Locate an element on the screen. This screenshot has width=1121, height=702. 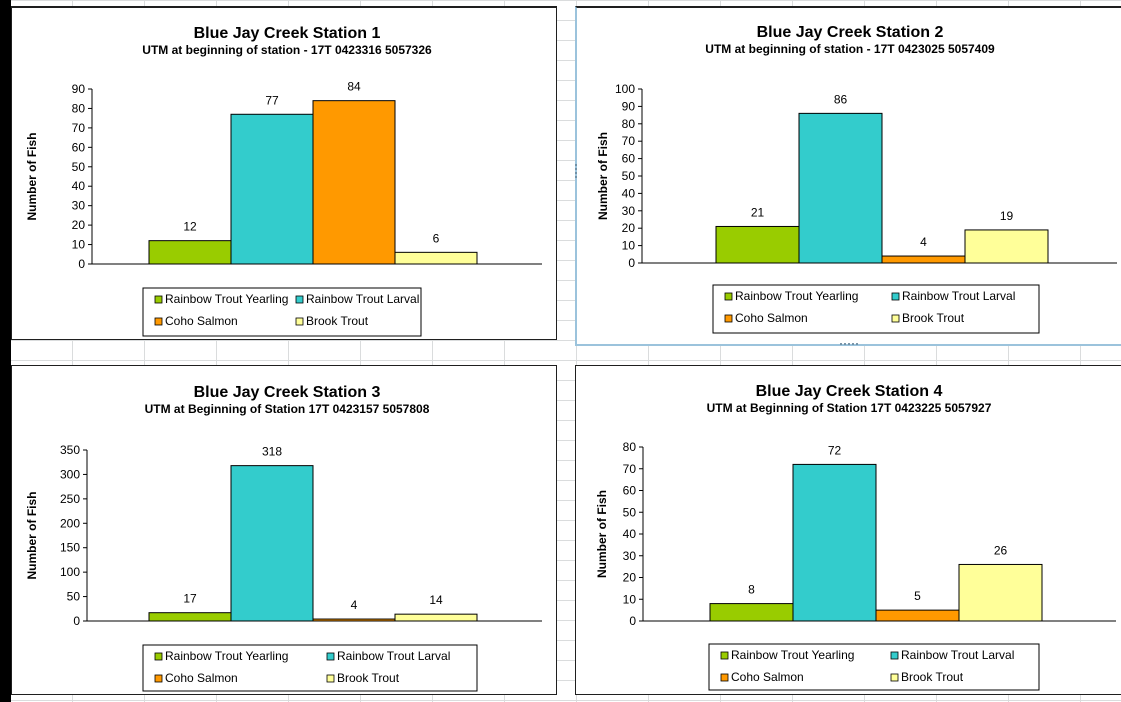
chart-title: Blue Jay Creek Station 2 is located at coordinates (850, 32).